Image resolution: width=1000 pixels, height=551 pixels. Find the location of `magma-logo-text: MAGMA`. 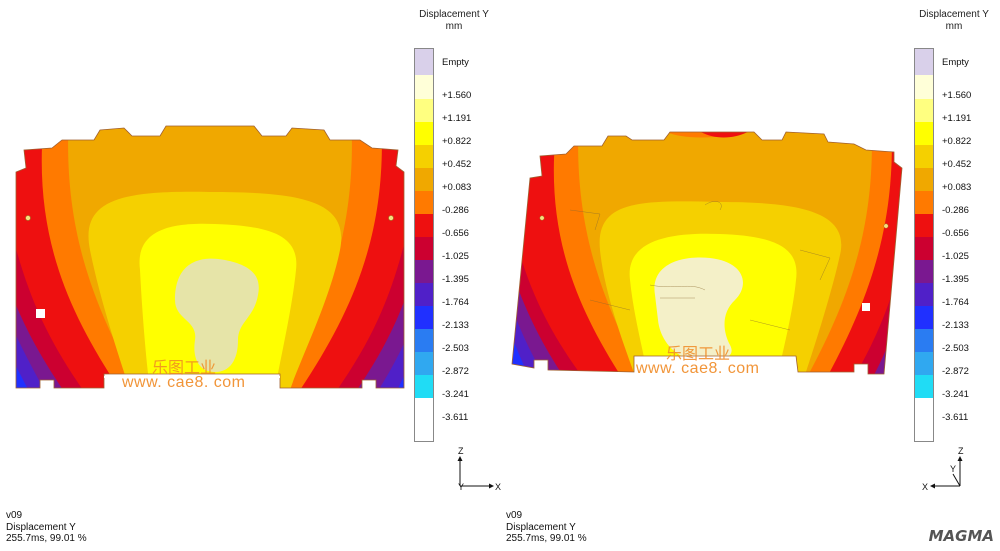

magma-logo-text: MAGMA is located at coordinates (961, 536).